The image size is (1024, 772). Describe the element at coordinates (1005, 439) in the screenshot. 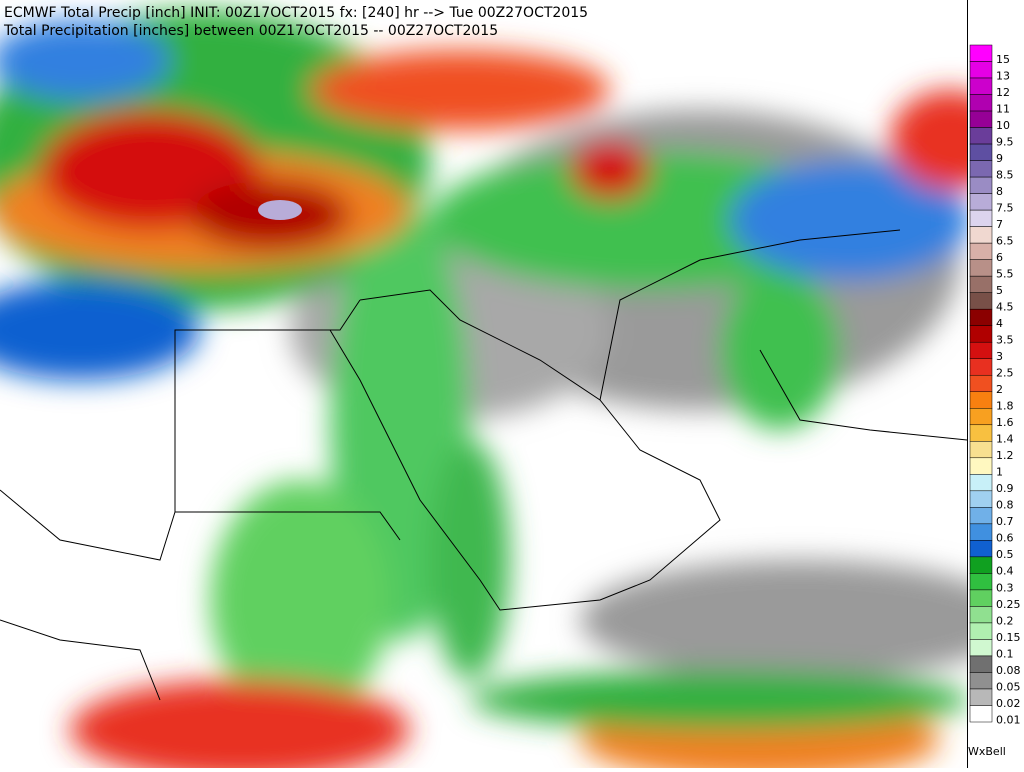

I see `legend-label: 1.4` at that location.